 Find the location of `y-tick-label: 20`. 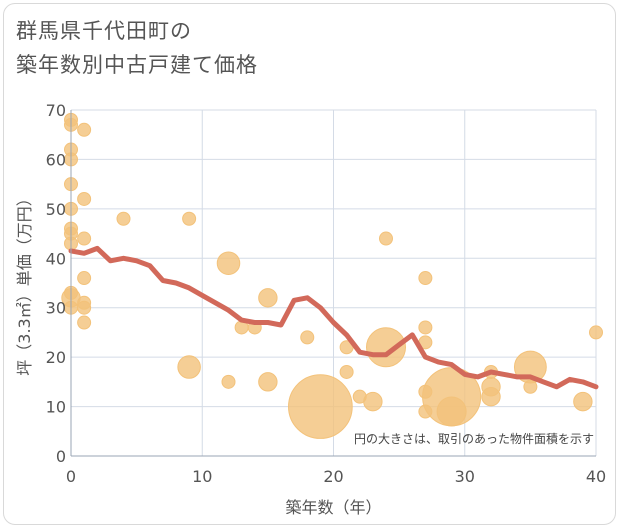

y-tick-label: 20 is located at coordinates (56, 357).